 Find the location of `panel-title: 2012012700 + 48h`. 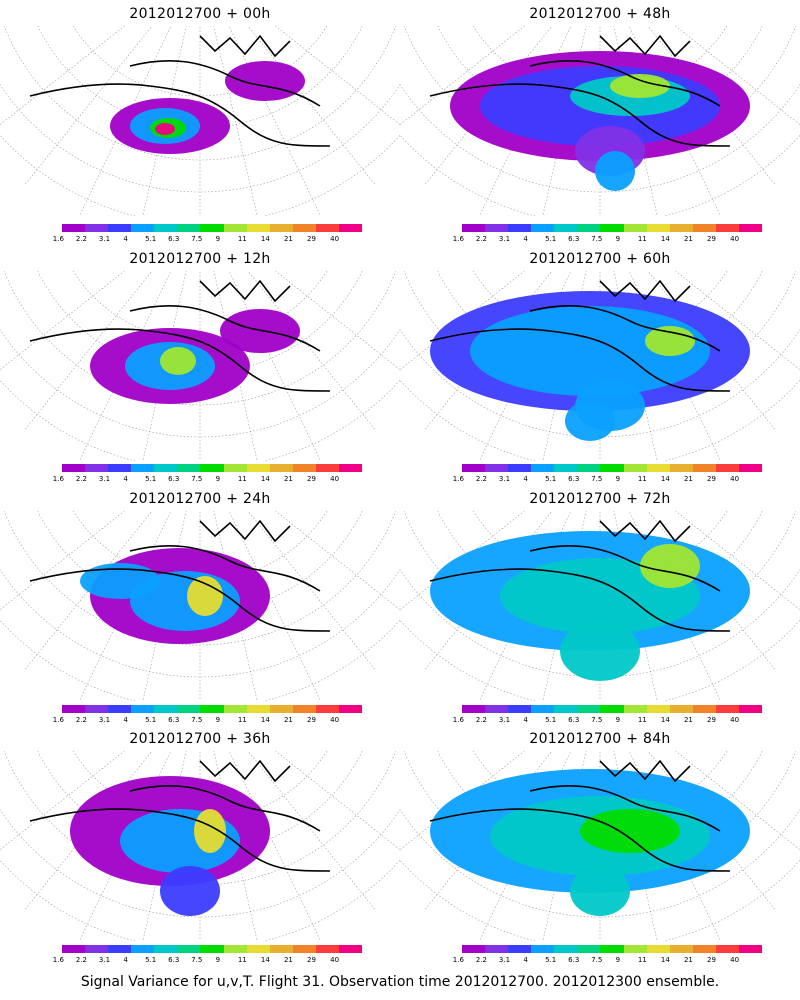

panel-title: 2012012700 + 48h is located at coordinates (600, 14).